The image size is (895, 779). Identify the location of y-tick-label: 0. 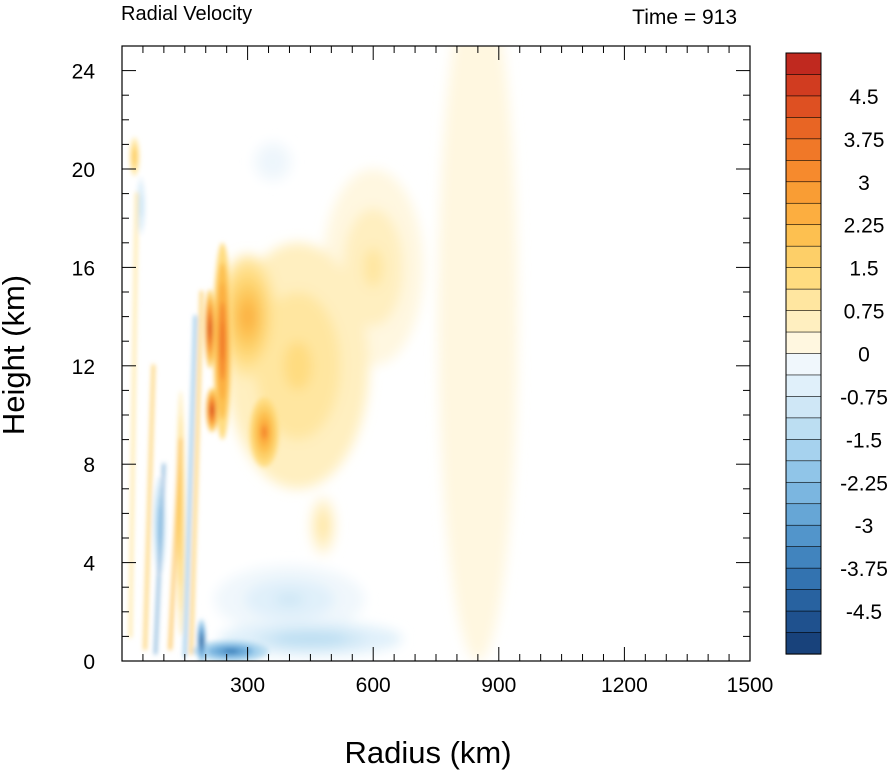
(89, 662).